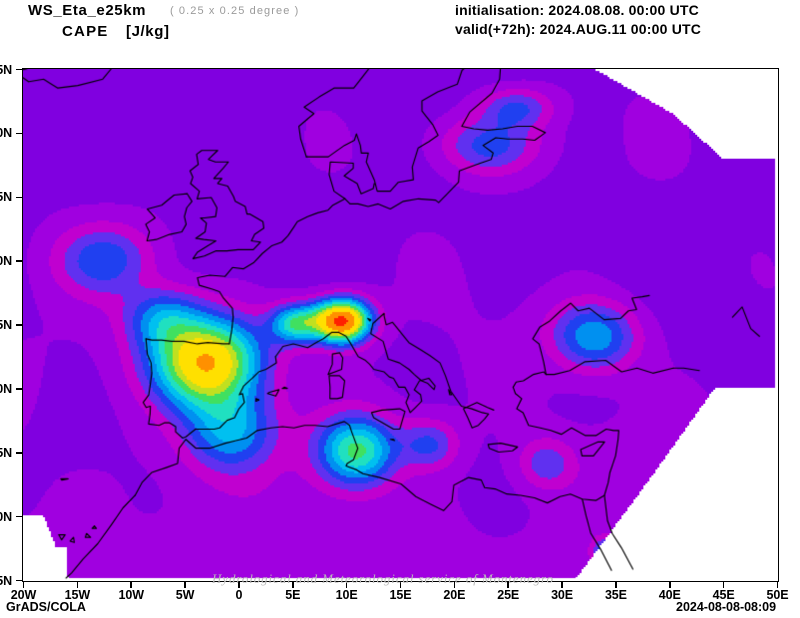 The width and height of the screenshot is (800, 618). I want to click on x-axis-label: 5W, so click(185, 595).